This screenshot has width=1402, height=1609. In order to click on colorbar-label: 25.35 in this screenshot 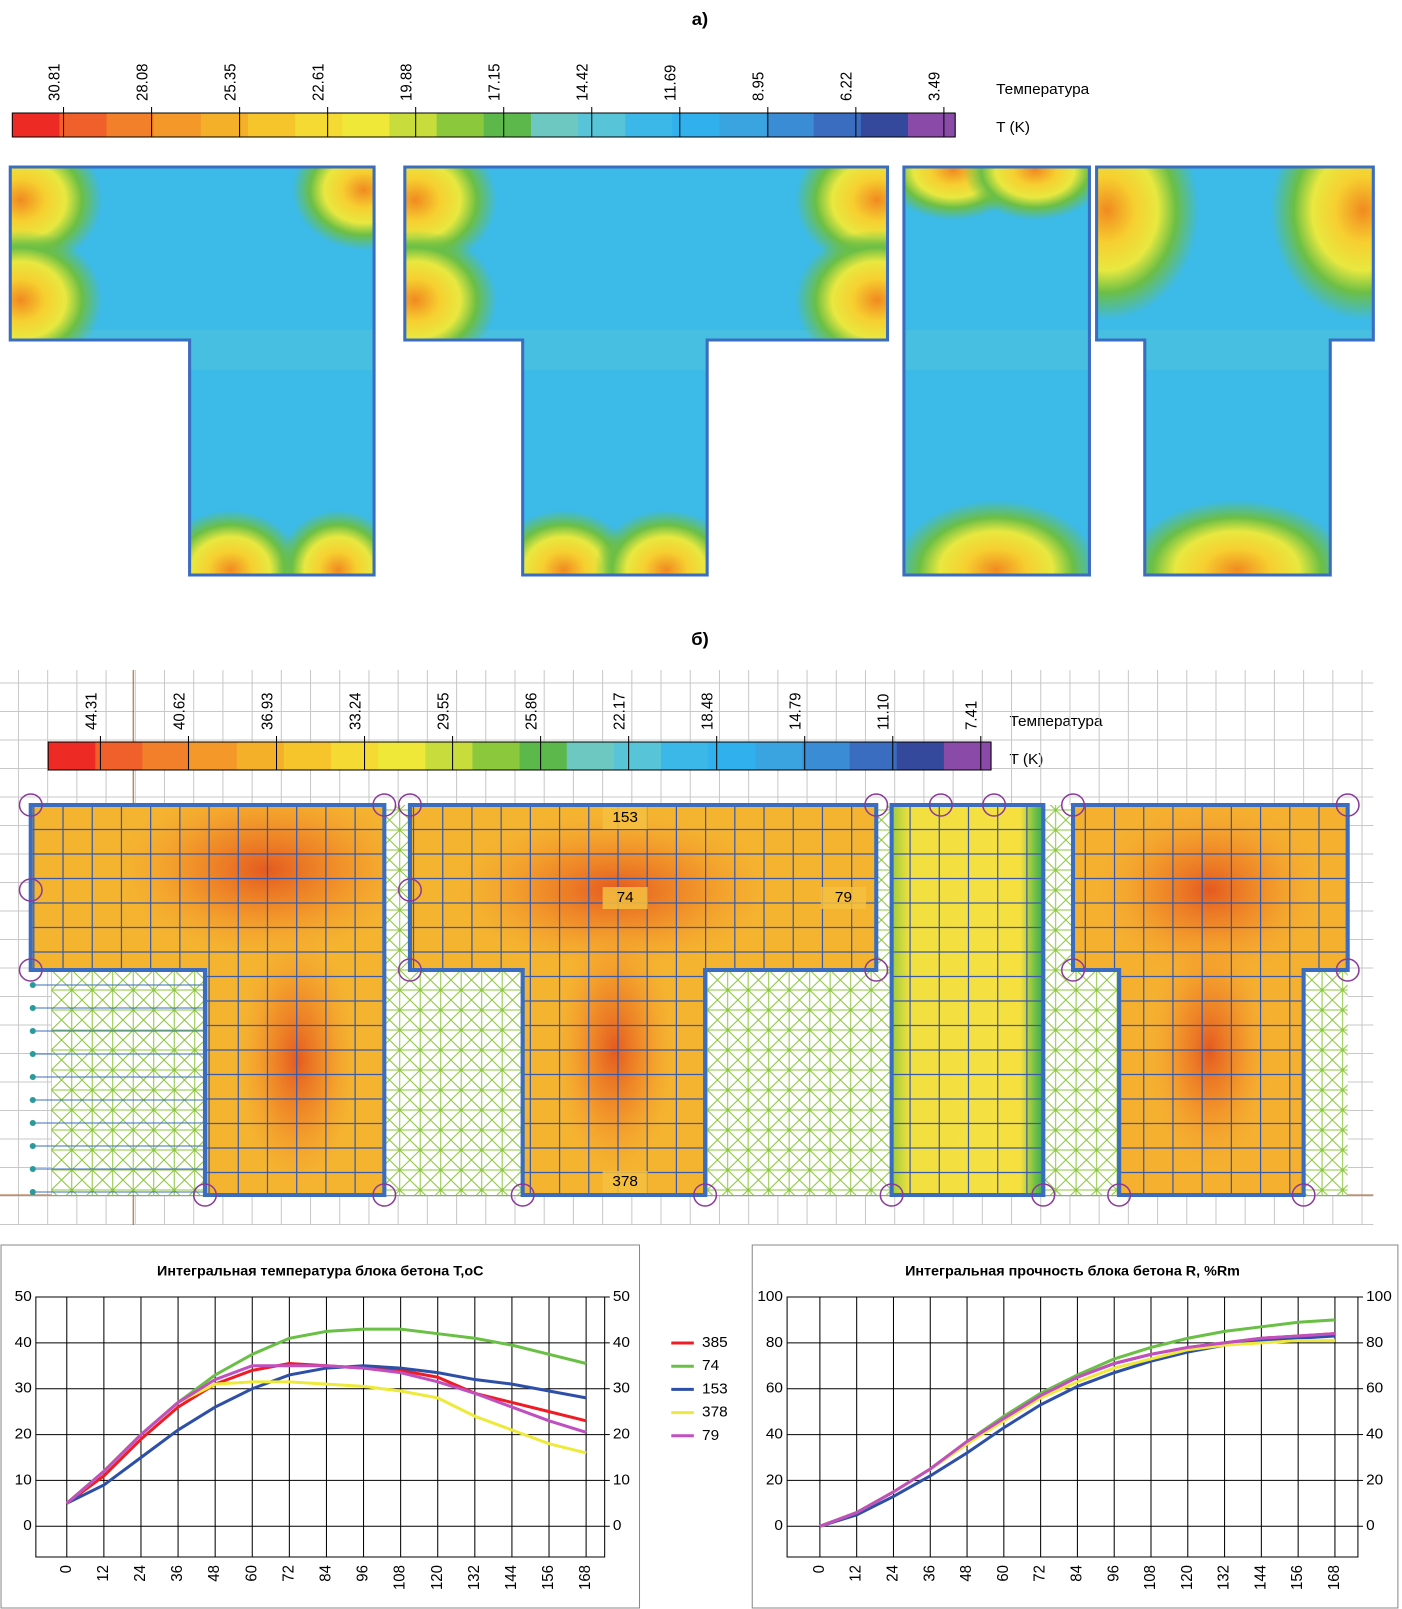, I will do `click(230, 82)`.